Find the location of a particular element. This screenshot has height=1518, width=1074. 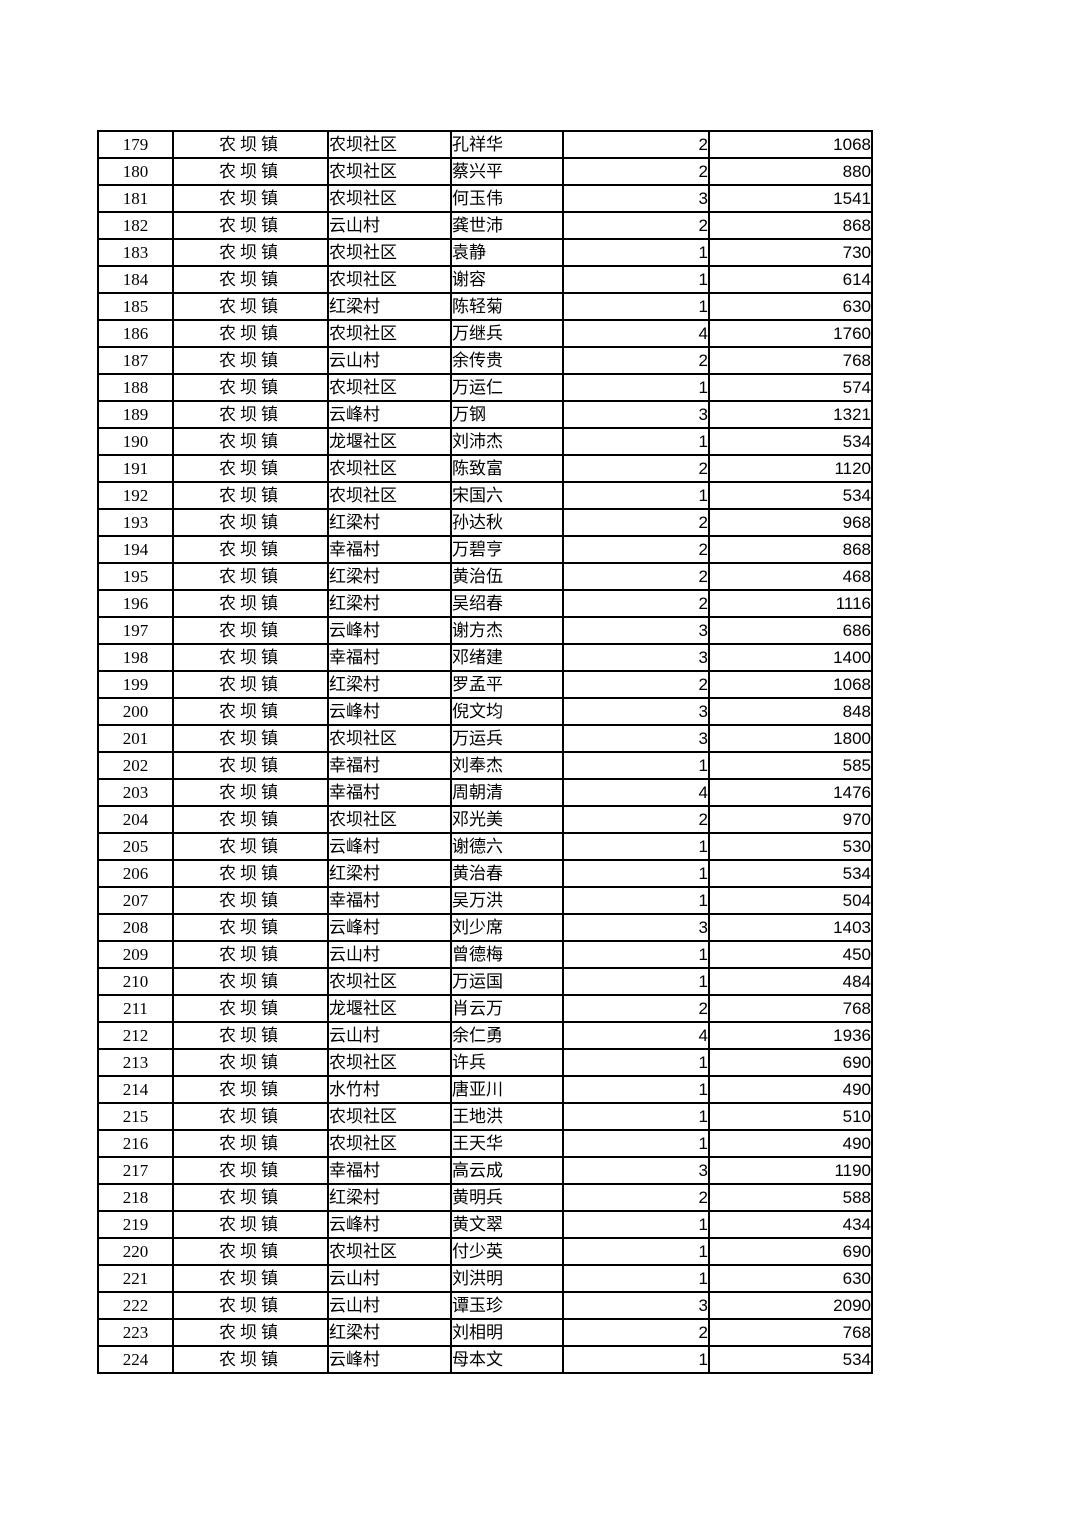

cell-person-name: 万运仁 is located at coordinates (507, 387).